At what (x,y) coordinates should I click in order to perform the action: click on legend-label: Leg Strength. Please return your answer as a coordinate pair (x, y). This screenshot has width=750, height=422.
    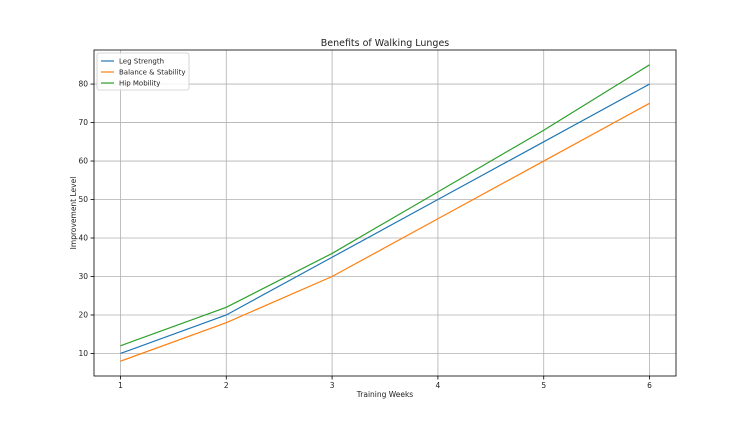
    Looking at the image, I should click on (141, 62).